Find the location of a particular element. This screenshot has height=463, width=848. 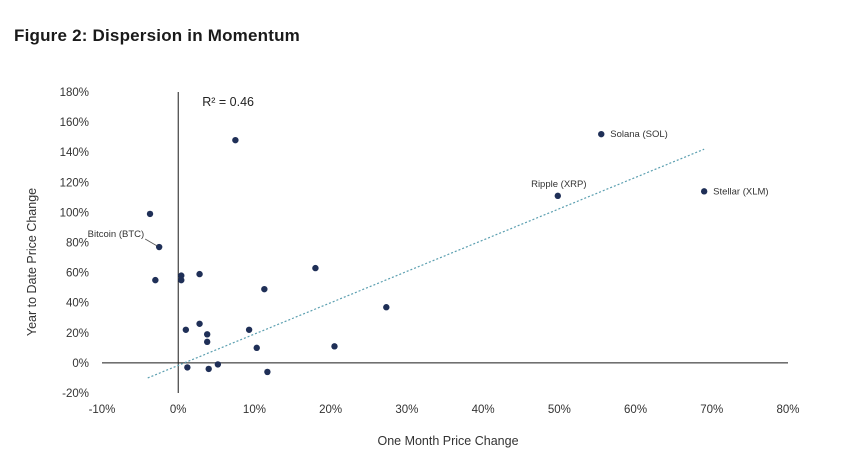

y-tick-label: 120% is located at coordinates (74, 183).